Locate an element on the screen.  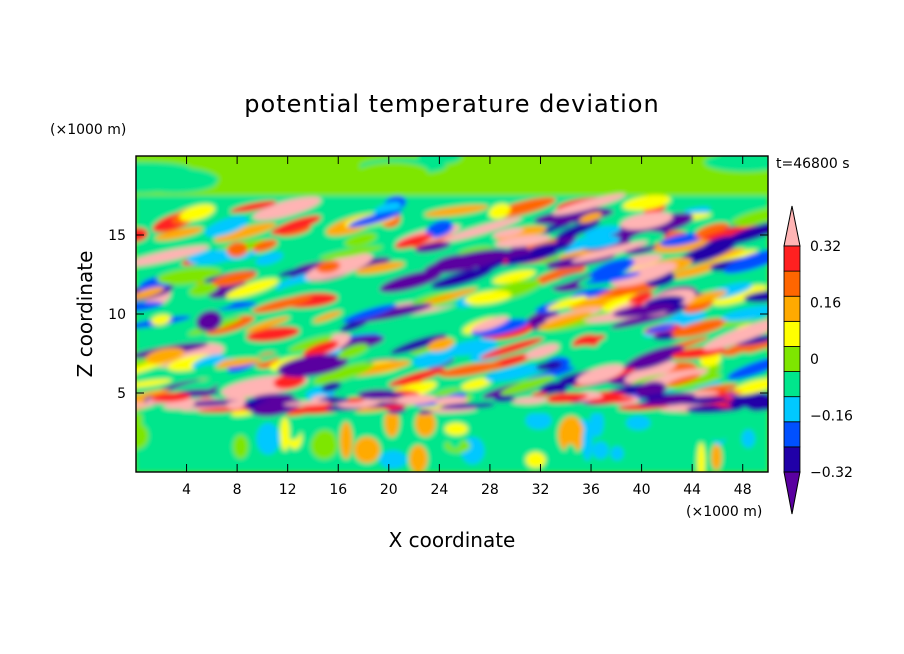
x-tick-label: 4 is located at coordinates (186, 490).